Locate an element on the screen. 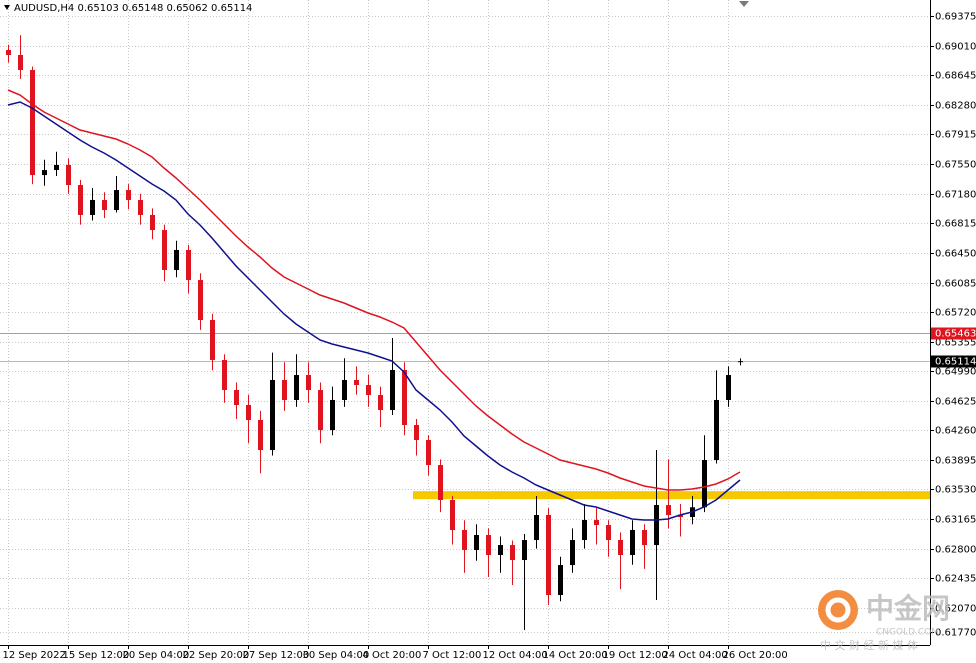 The height and width of the screenshot is (663, 976). y-tick-label: 0.69010 is located at coordinates (955, 47).